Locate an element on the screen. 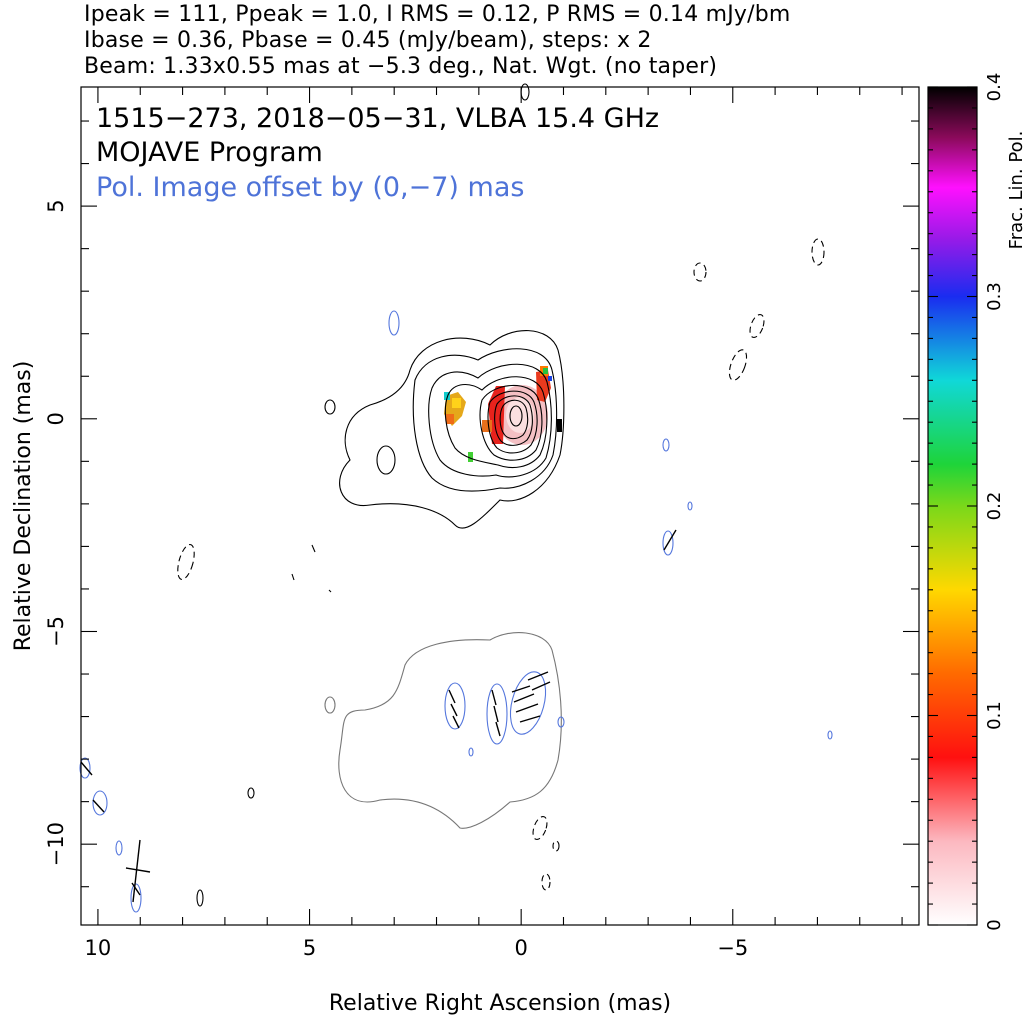 The width and height of the screenshot is (1027, 1020). frac-pol-patches is located at coordinates (503, 414).